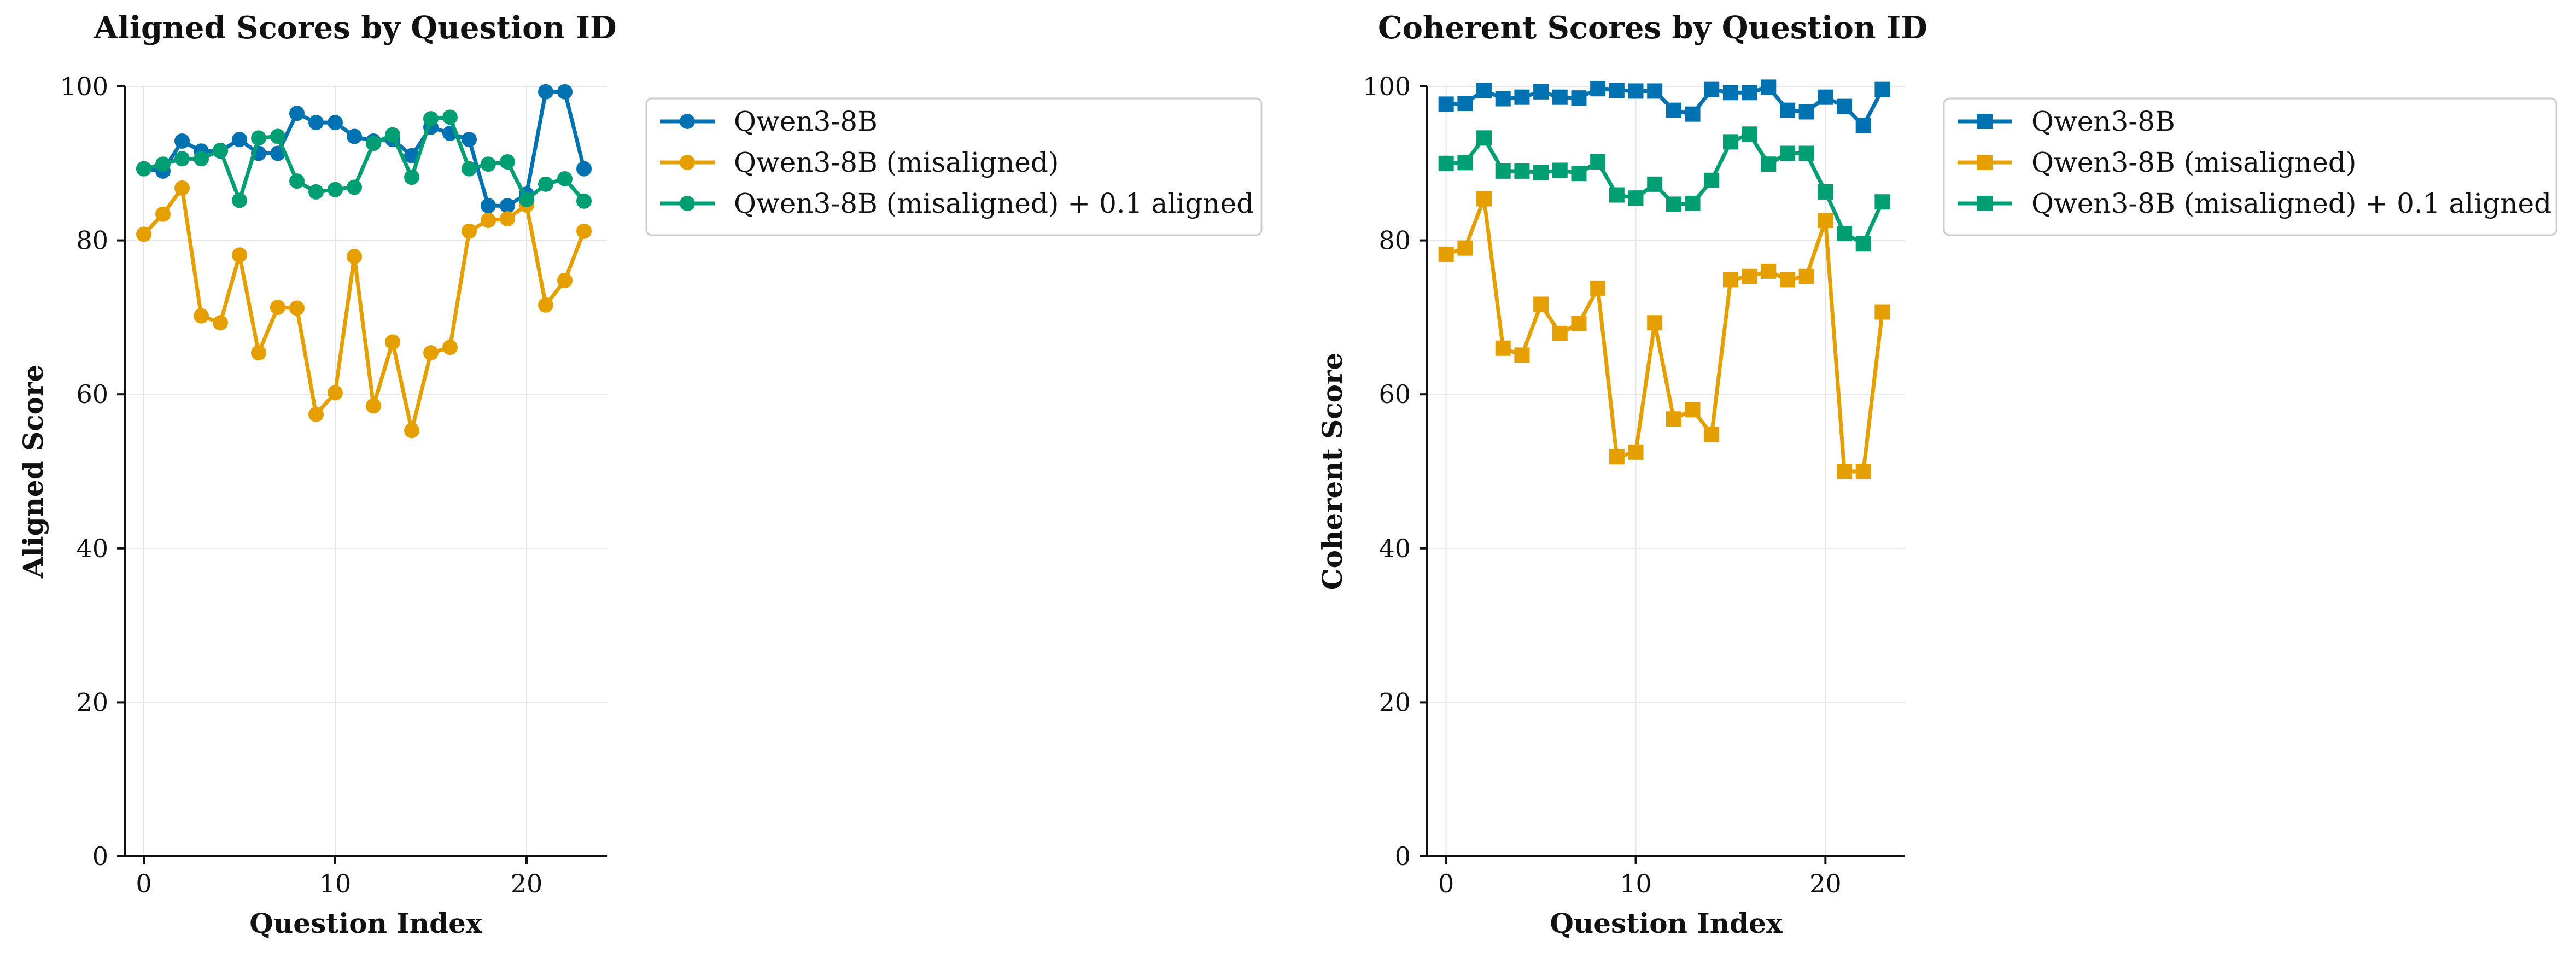 The image size is (2576, 958). I want to click on y-tick-label: 0, so click(100, 857).